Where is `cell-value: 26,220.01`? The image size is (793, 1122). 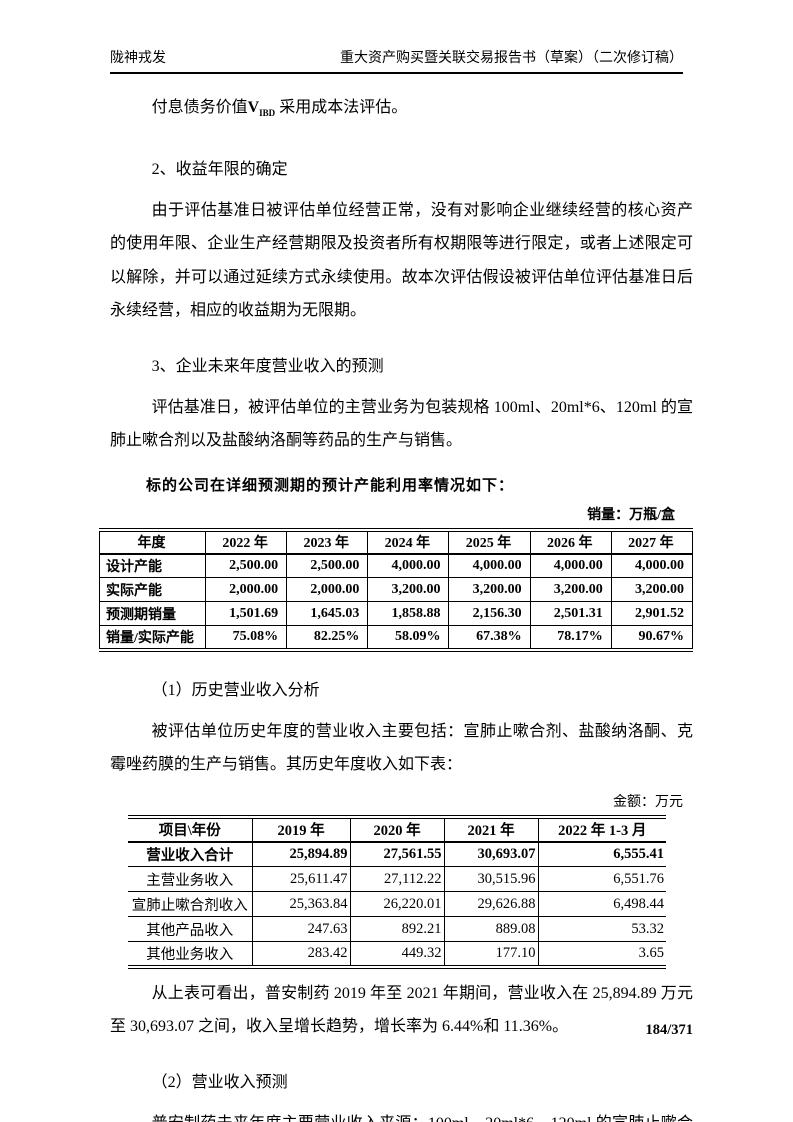
cell-value: 26,220.01 is located at coordinates (397, 904).